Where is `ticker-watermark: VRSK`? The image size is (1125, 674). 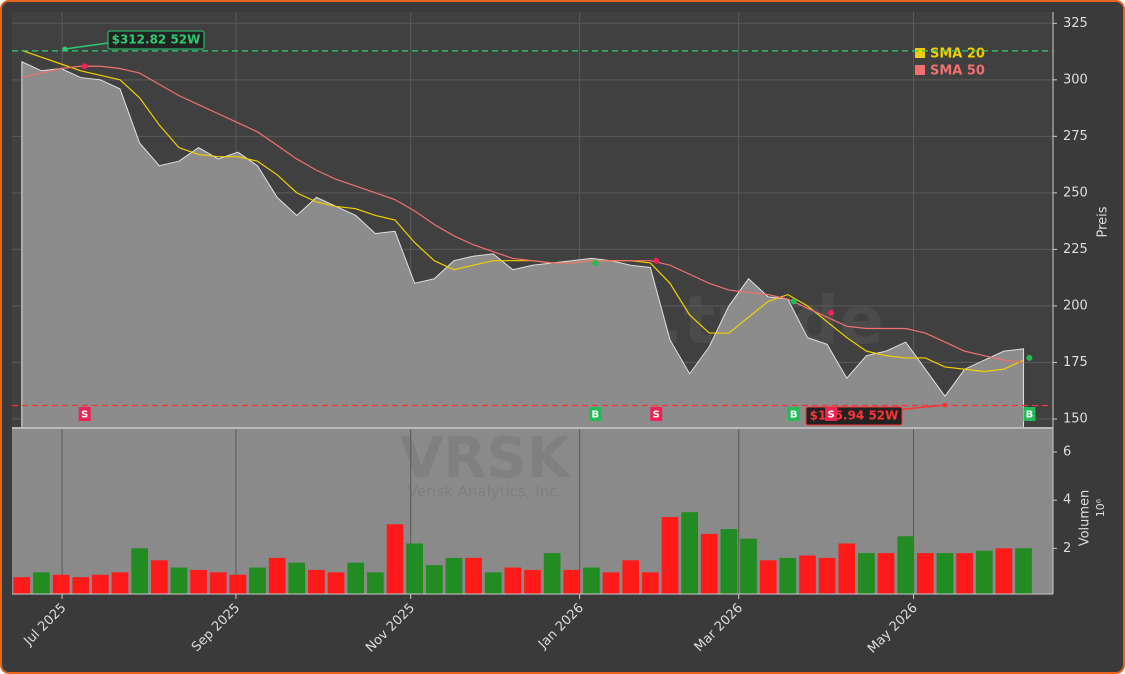
ticker-watermark: VRSK is located at coordinates (486, 458).